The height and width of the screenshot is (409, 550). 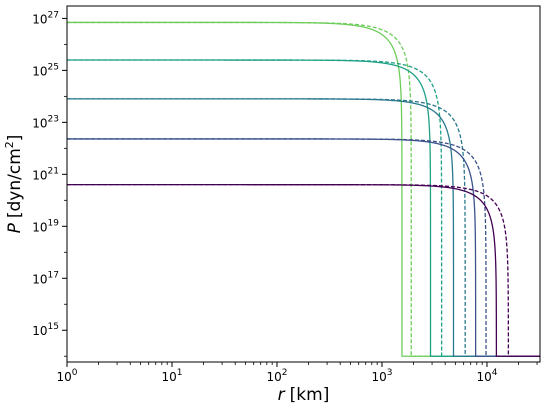 I want to click on y-tick-label-2: 1019, so click(x=45, y=226).